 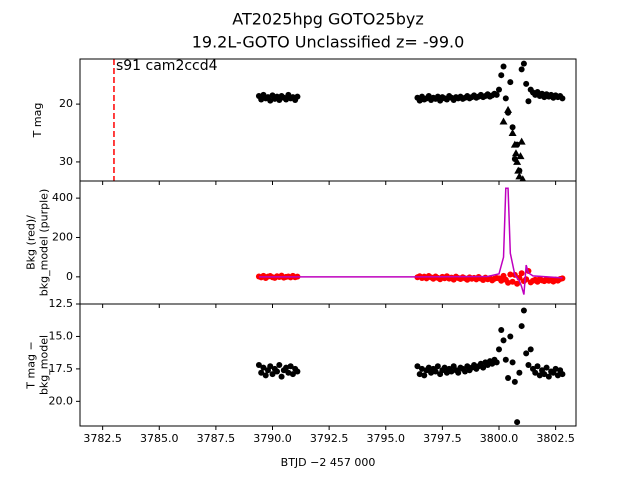 What do you see at coordinates (61, 368) in the screenshot?
I see `y-tick-label: 17.5` at bounding box center [61, 368].